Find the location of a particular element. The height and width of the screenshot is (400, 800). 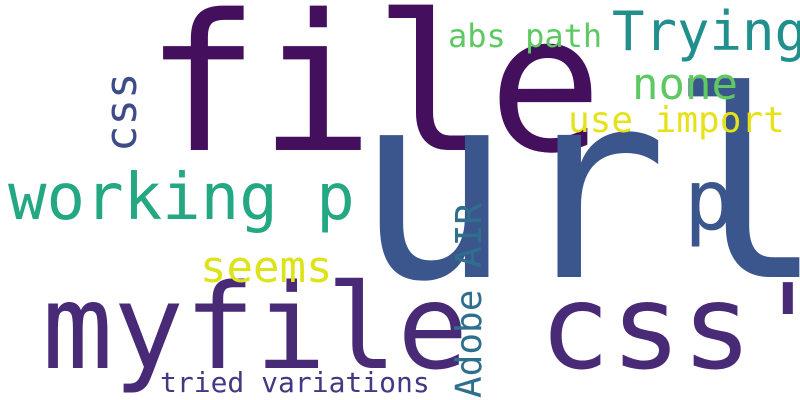

word-use-import: use import is located at coordinates (676, 120).